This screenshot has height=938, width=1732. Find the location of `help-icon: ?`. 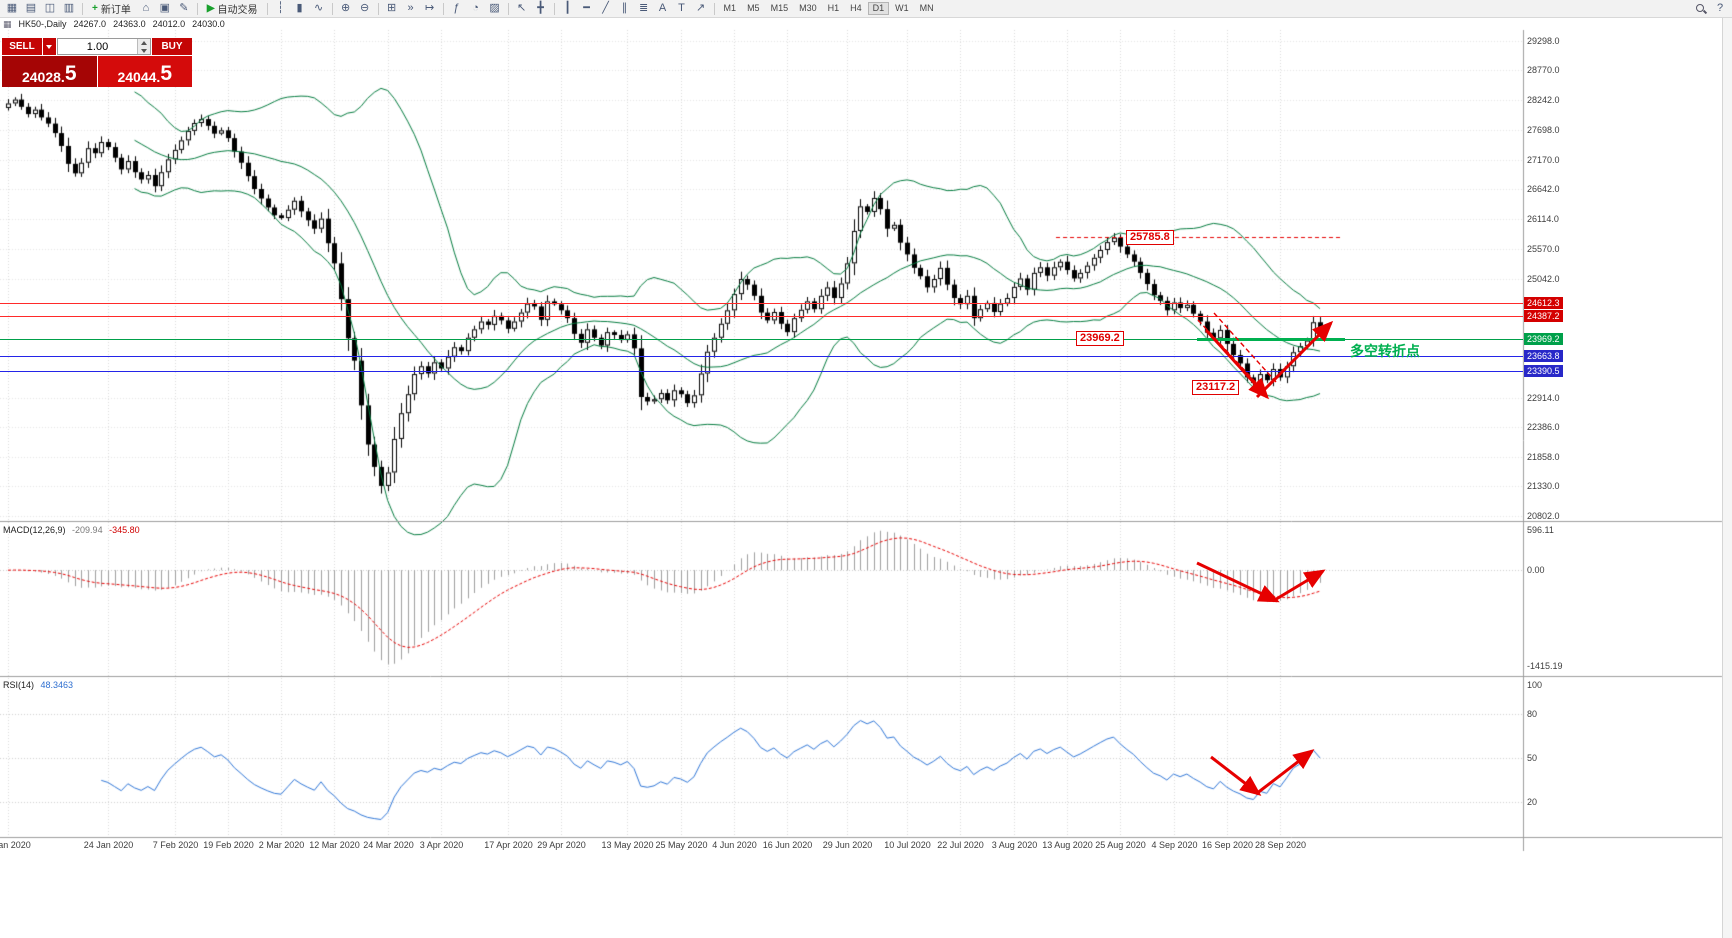

help-icon: ? is located at coordinates (1720, 8).